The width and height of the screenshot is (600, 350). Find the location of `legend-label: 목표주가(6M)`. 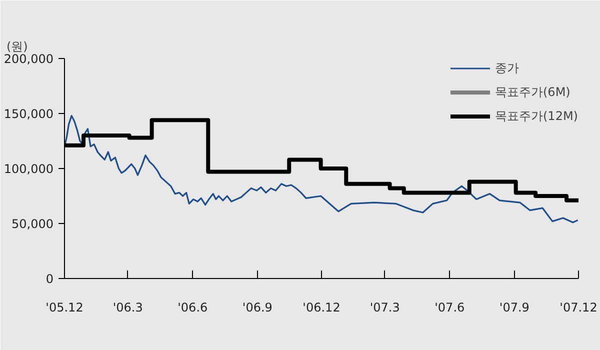

legend-label: 목표주가(6M) is located at coordinates (532, 92).